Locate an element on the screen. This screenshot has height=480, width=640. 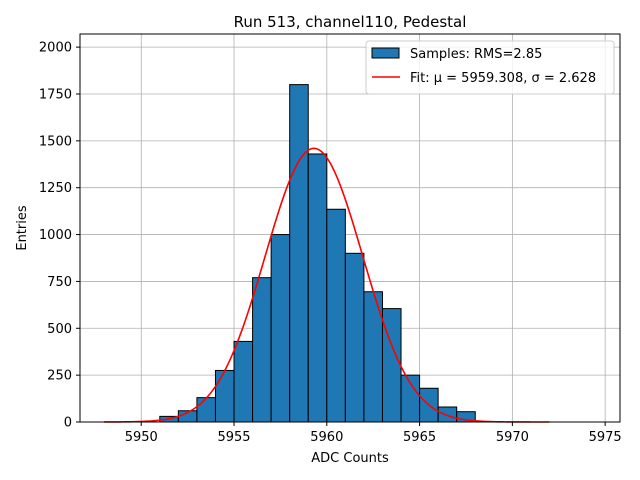
x-tick-label: 5960 is located at coordinates (326, 437).